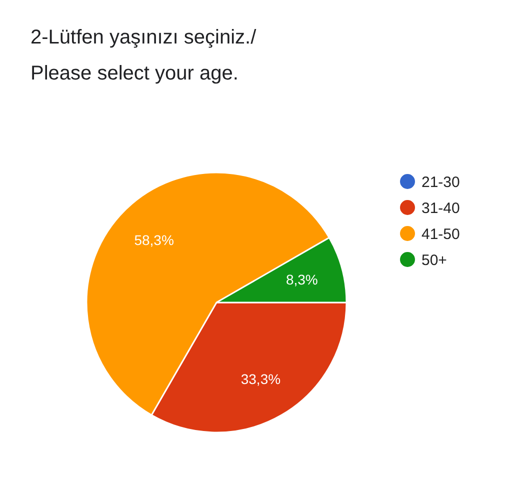  What do you see at coordinates (260, 379) in the screenshot?
I see `data-label: 33,3%` at bounding box center [260, 379].